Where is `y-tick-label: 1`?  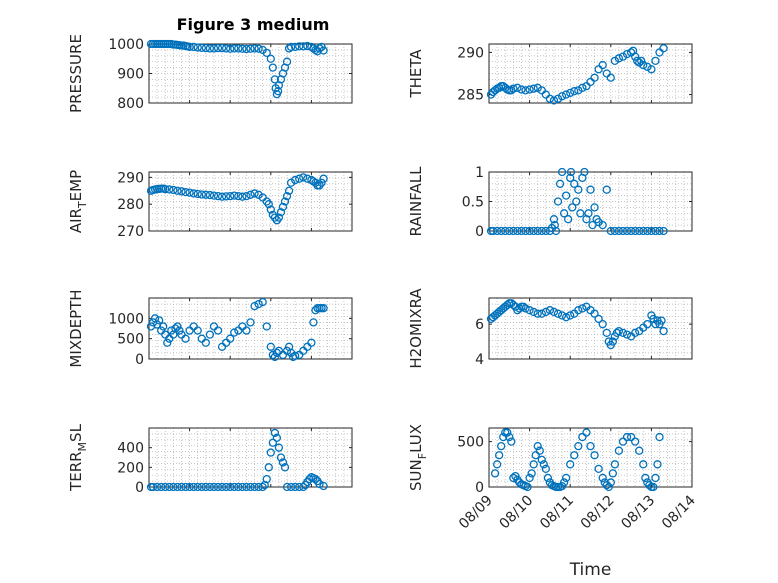
y-tick-label: 1 is located at coordinates (479, 173).